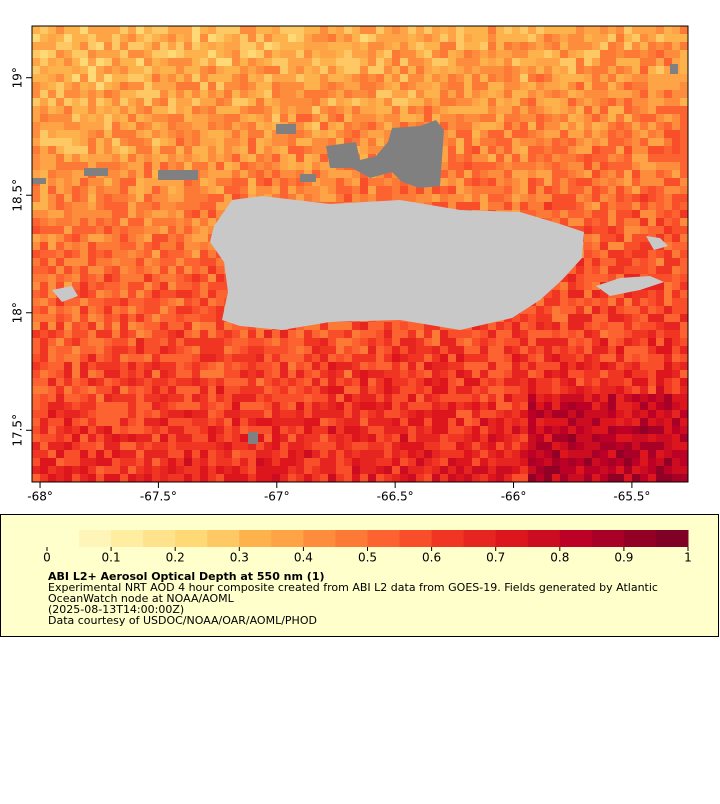 This screenshot has height=804, width=720. Describe the element at coordinates (640, 538) in the screenshot. I see `colorbar-swatch` at that location.